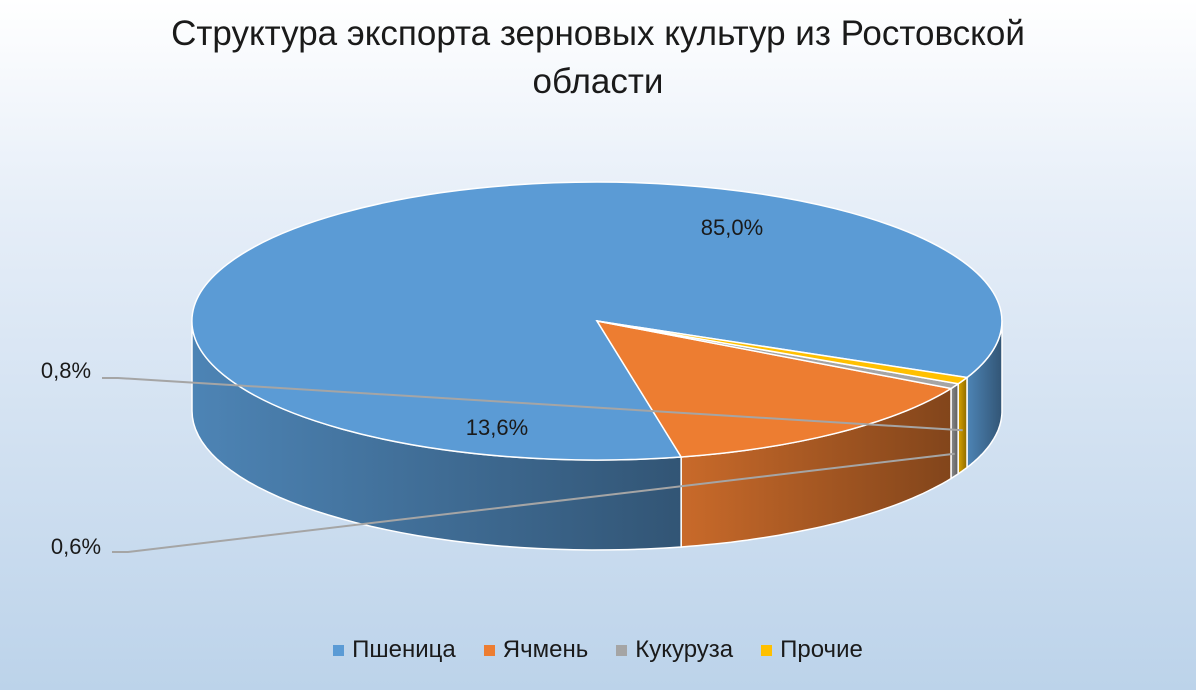 This screenshot has height=690, width=1196. I want to click on legend-item-other: Прочие, so click(812, 650).